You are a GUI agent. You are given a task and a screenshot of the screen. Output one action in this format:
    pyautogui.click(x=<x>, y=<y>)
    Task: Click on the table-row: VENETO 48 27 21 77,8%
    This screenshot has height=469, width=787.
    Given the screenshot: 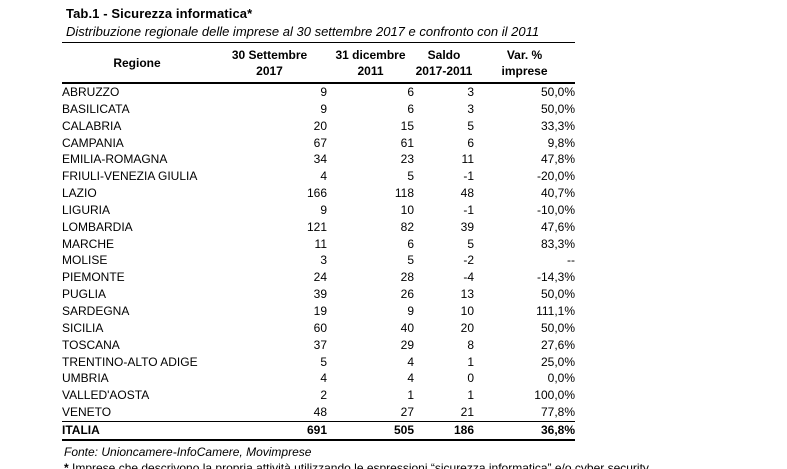 What is the action you would take?
    pyautogui.click(x=318, y=412)
    